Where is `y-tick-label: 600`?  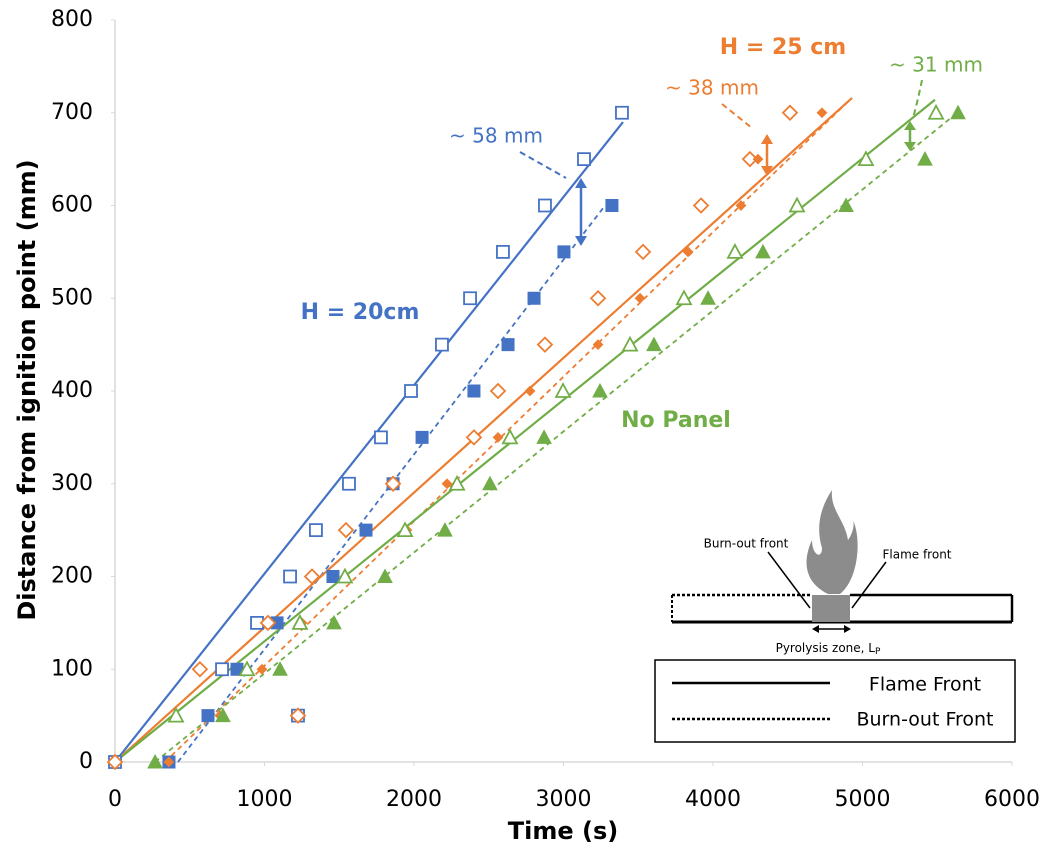
y-tick-label: 600 is located at coordinates (72, 205).